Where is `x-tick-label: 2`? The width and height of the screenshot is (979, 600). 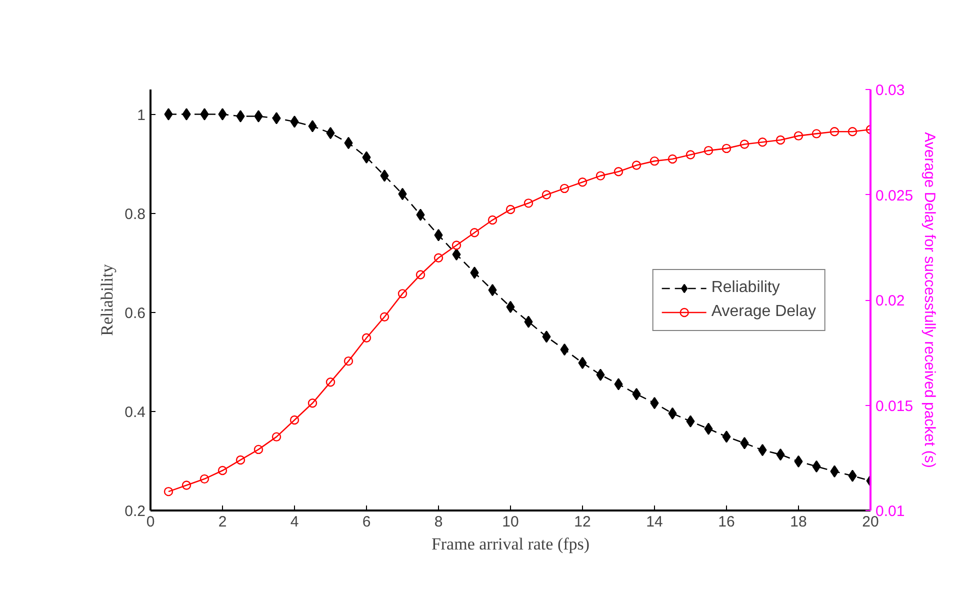 x-tick-label: 2 is located at coordinates (222, 522).